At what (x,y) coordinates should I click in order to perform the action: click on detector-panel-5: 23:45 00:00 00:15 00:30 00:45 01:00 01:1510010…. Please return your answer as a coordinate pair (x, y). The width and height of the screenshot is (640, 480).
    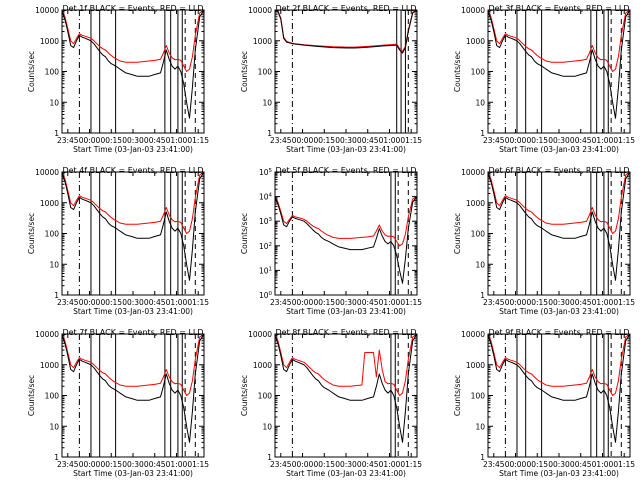
    Looking at the image, I should click on (331, 241).